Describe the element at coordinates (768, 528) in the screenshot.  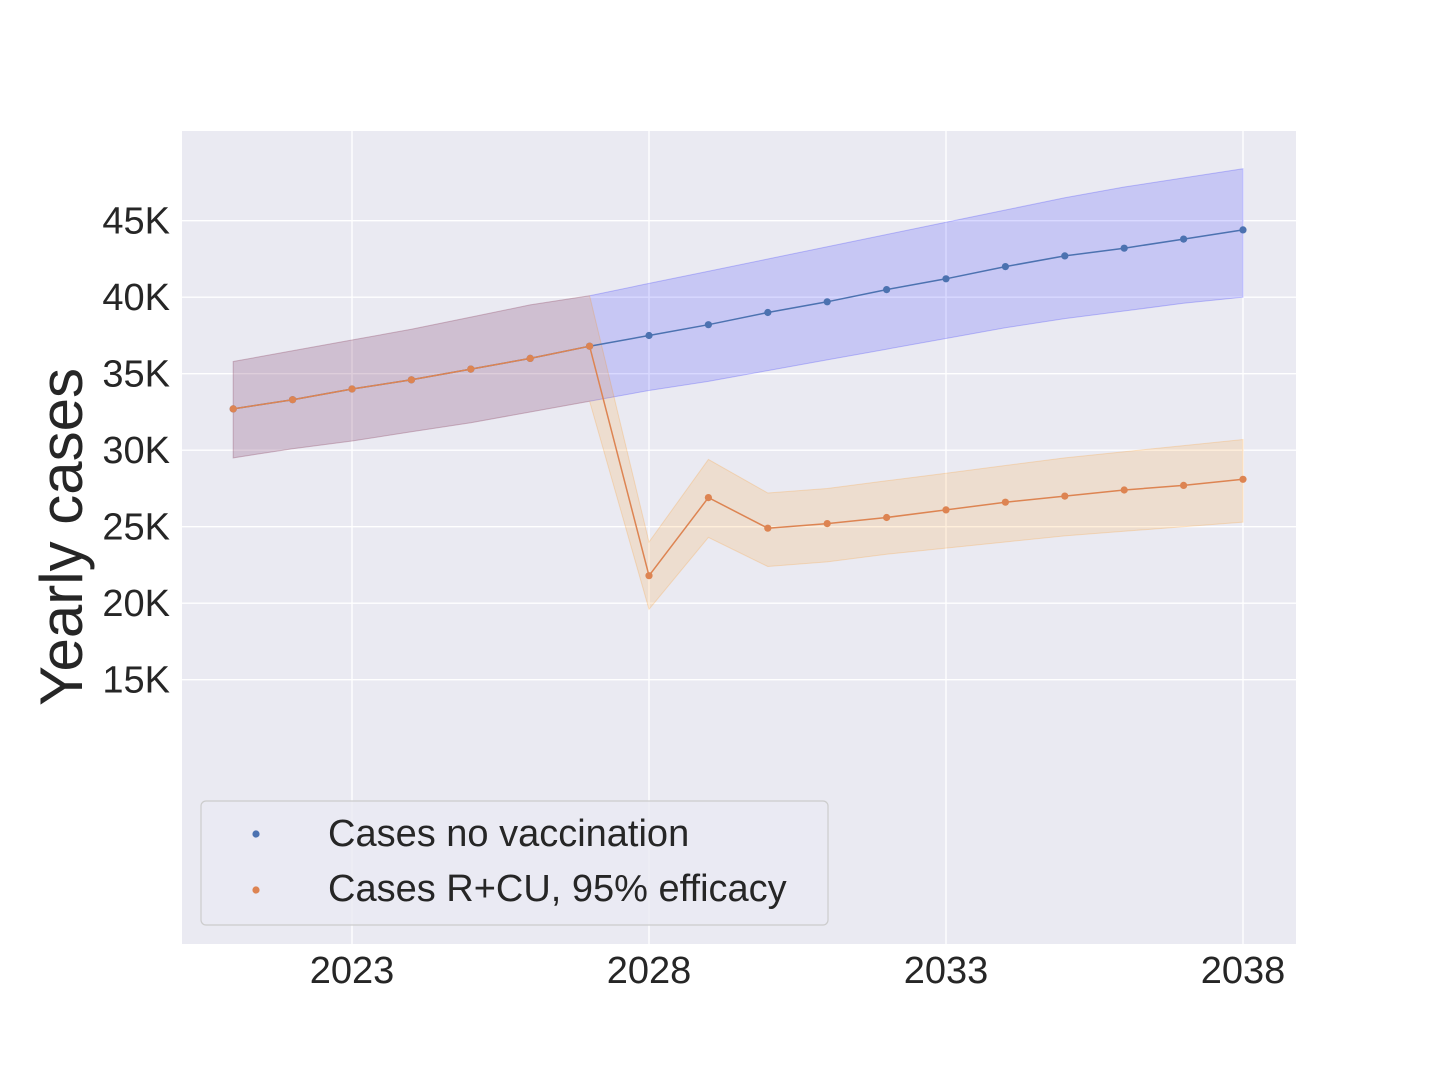
I see `data-point-cases-r-cu-95-efficacy-2030` at that location.